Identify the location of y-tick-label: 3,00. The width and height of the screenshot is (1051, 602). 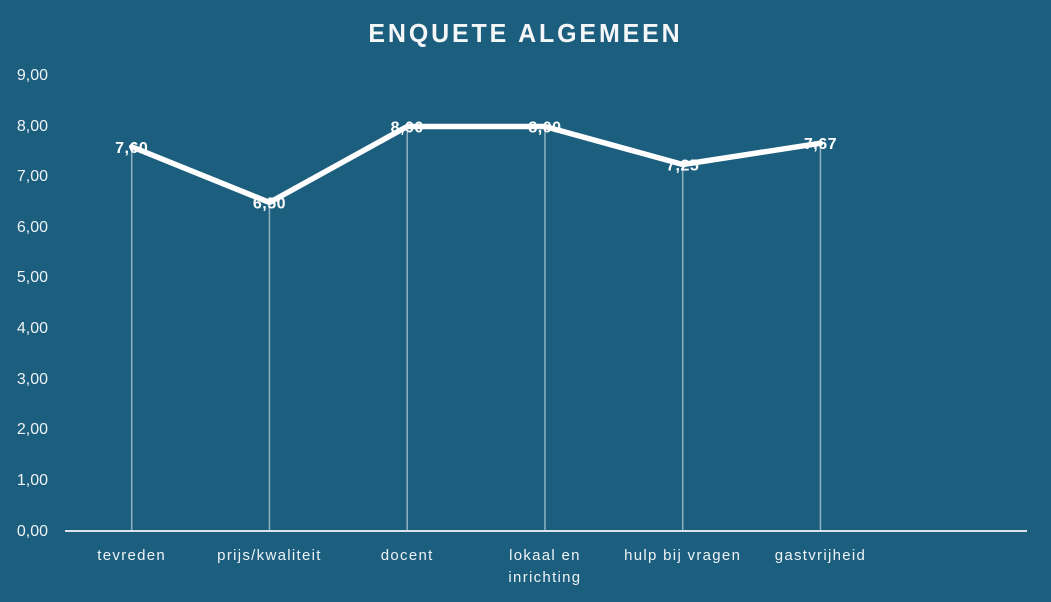
(32, 379).